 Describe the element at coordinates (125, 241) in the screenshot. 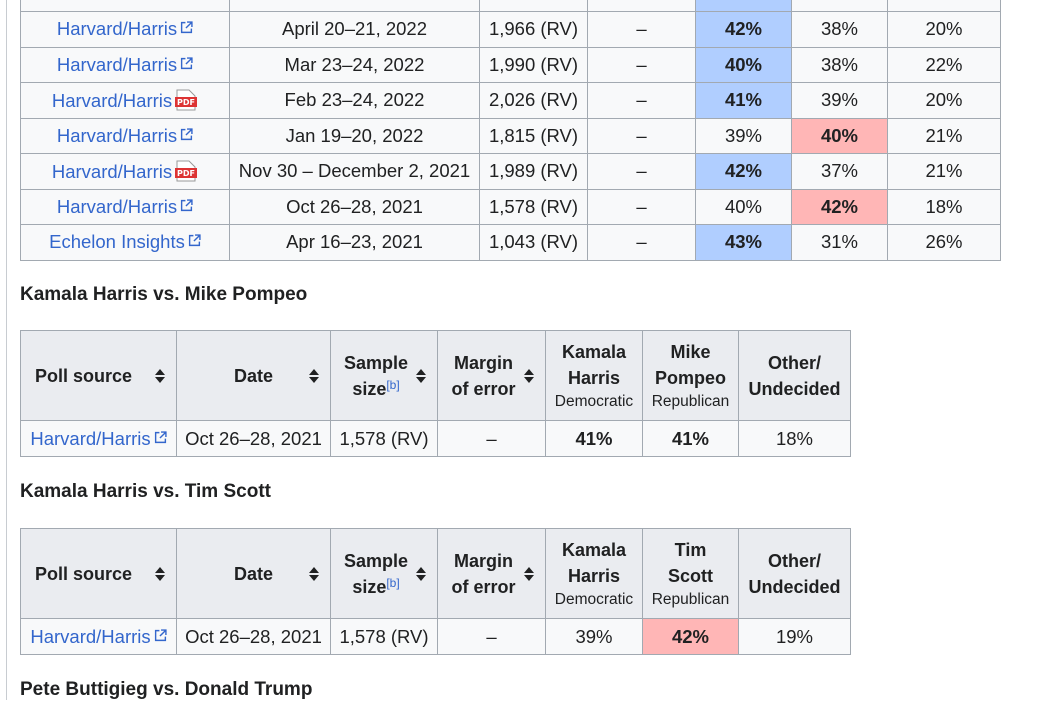

I see `poll-source-link: Echelon Insights` at that location.